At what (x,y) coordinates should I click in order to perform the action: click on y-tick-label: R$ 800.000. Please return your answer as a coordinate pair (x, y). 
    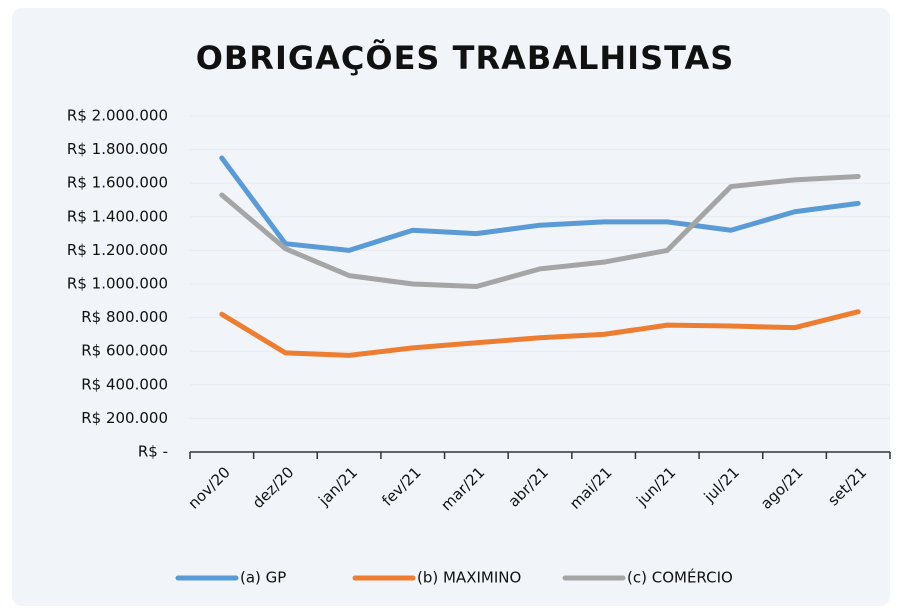
    Looking at the image, I should click on (124, 317).